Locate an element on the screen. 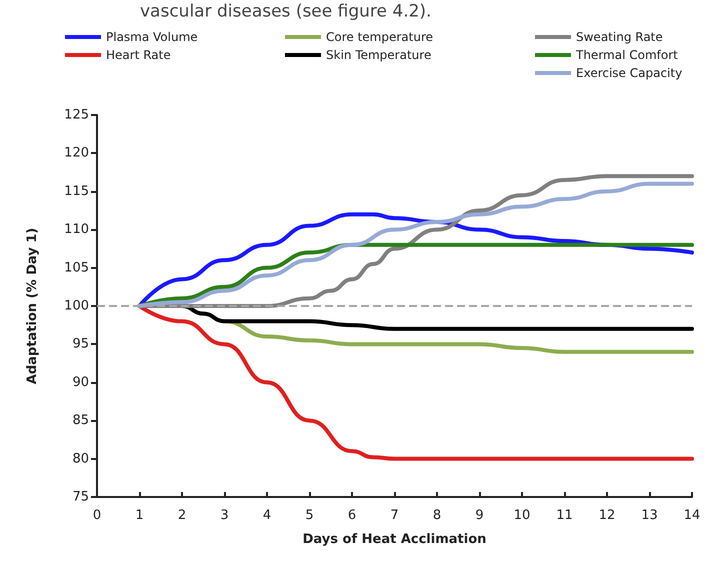  y-tick-label: 100 is located at coordinates (76, 306).